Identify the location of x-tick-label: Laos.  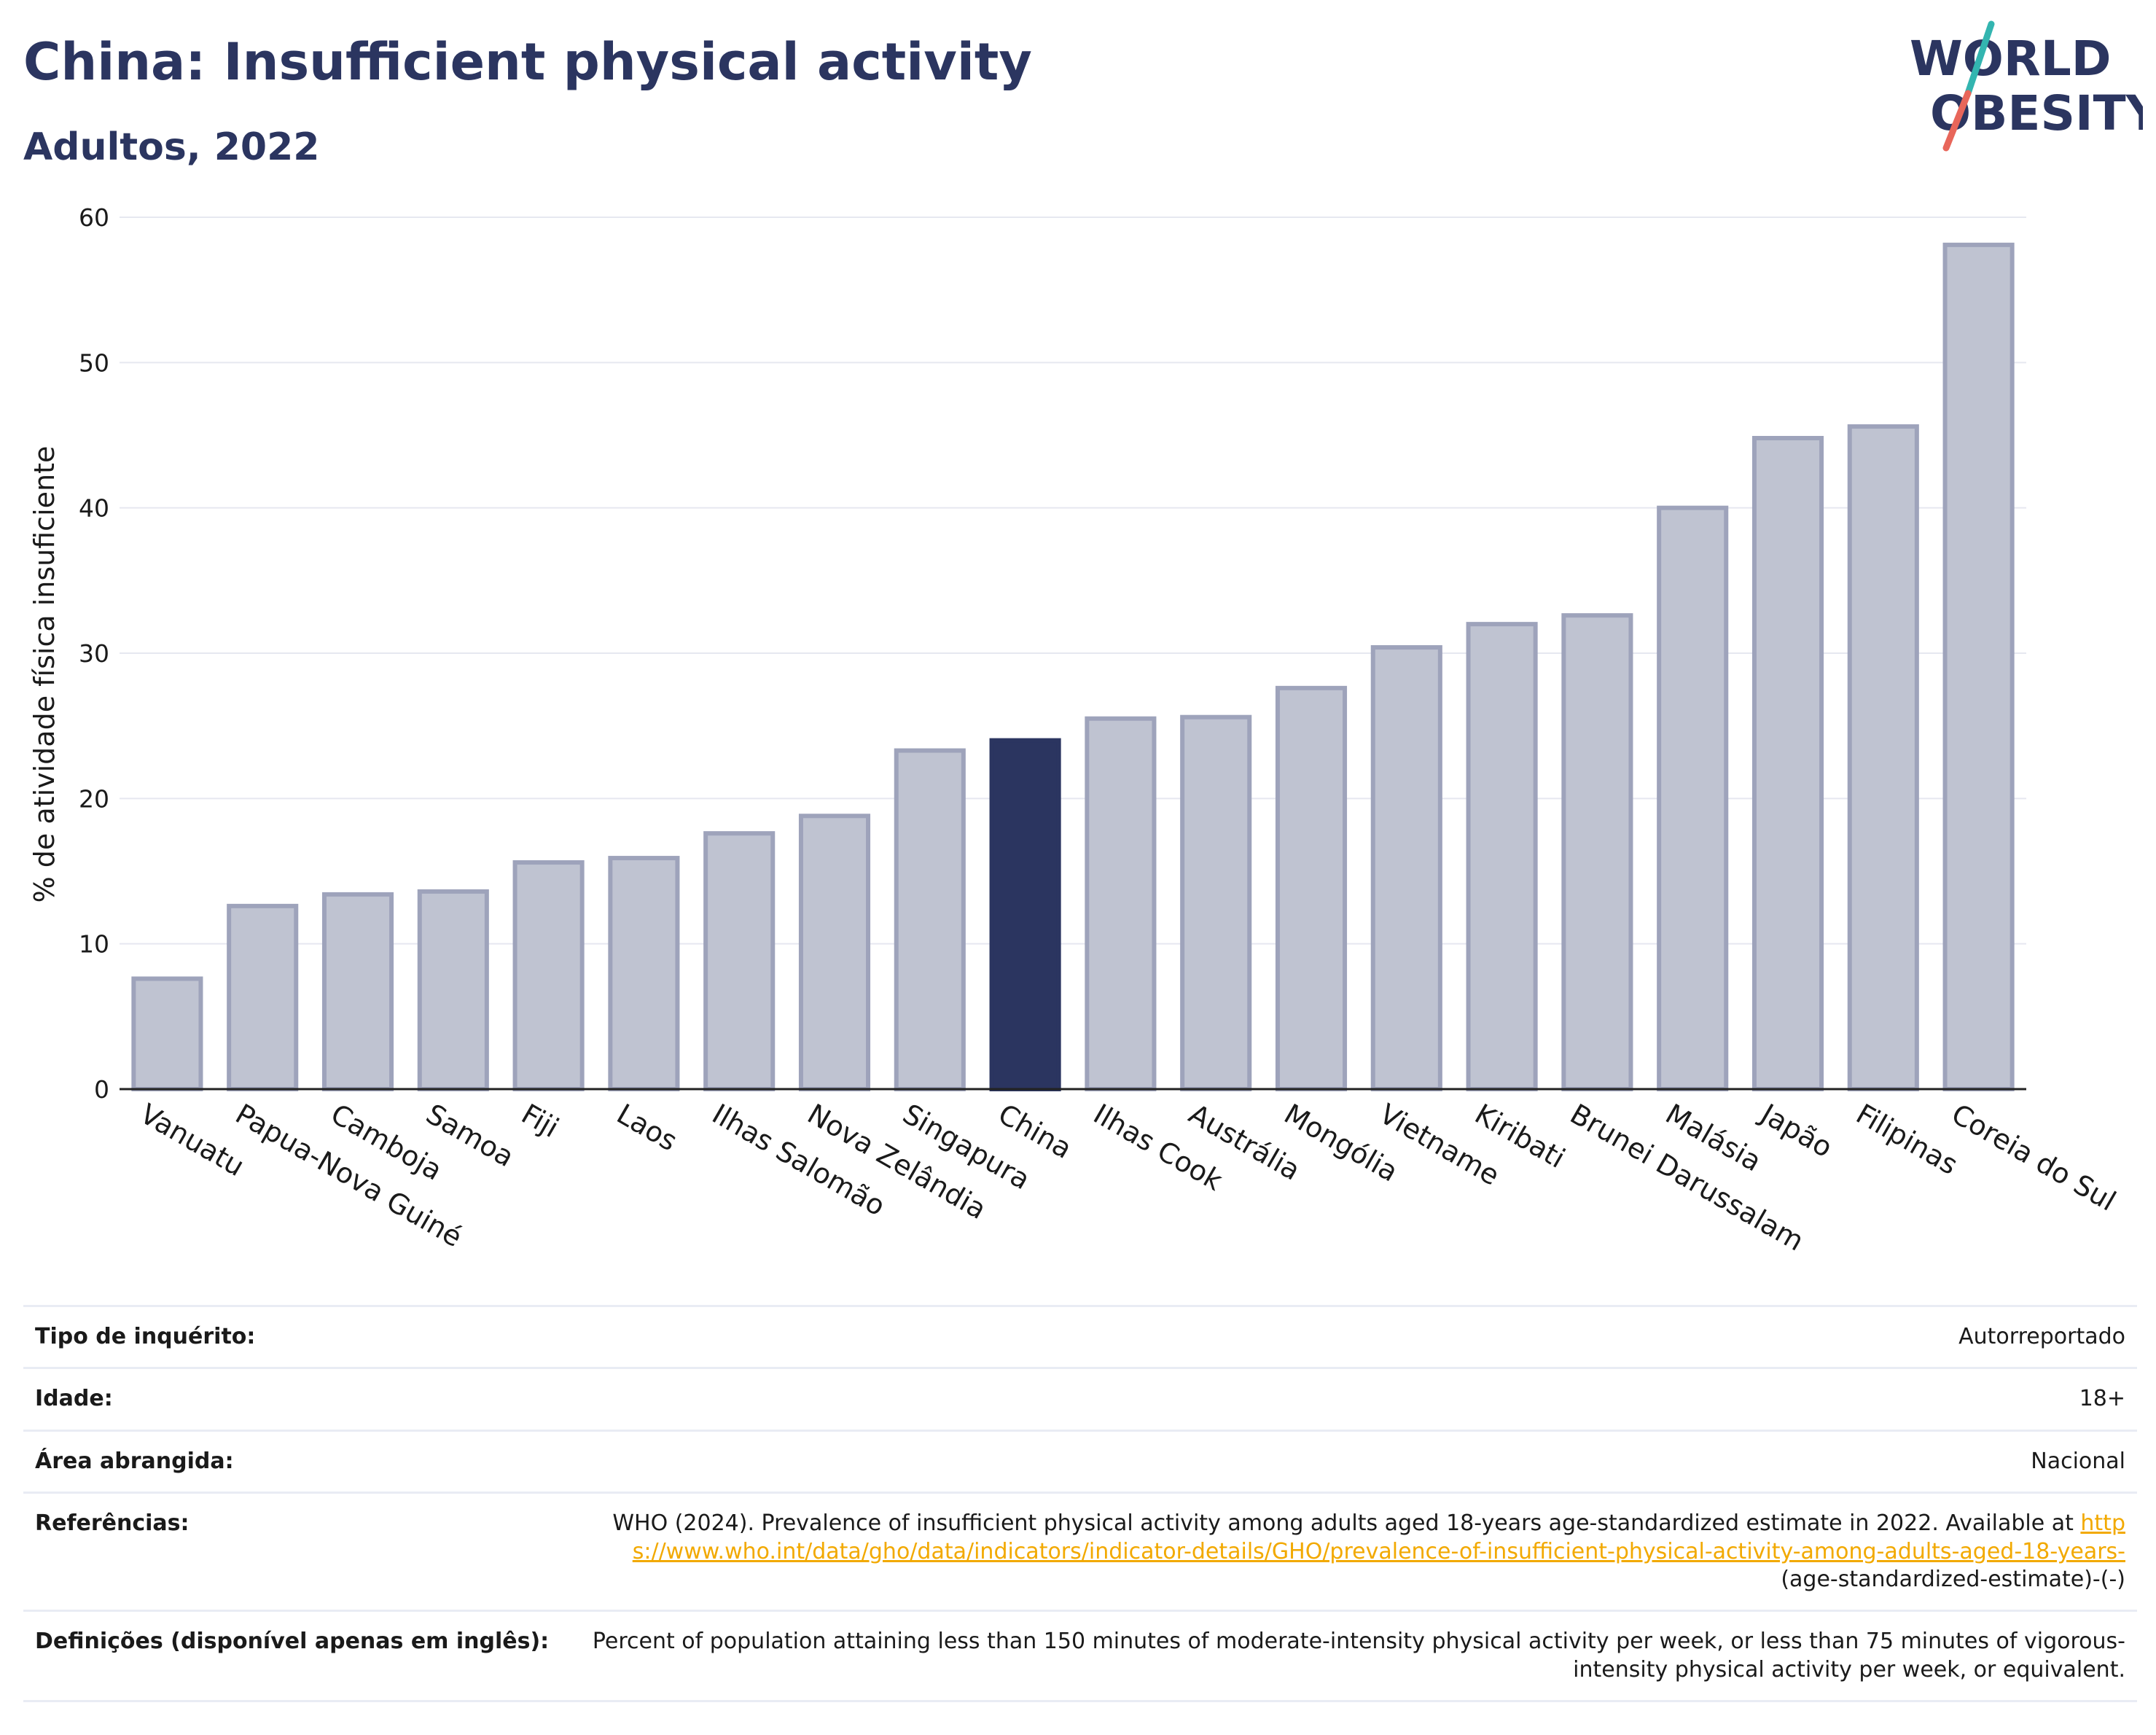
(648, 1128).